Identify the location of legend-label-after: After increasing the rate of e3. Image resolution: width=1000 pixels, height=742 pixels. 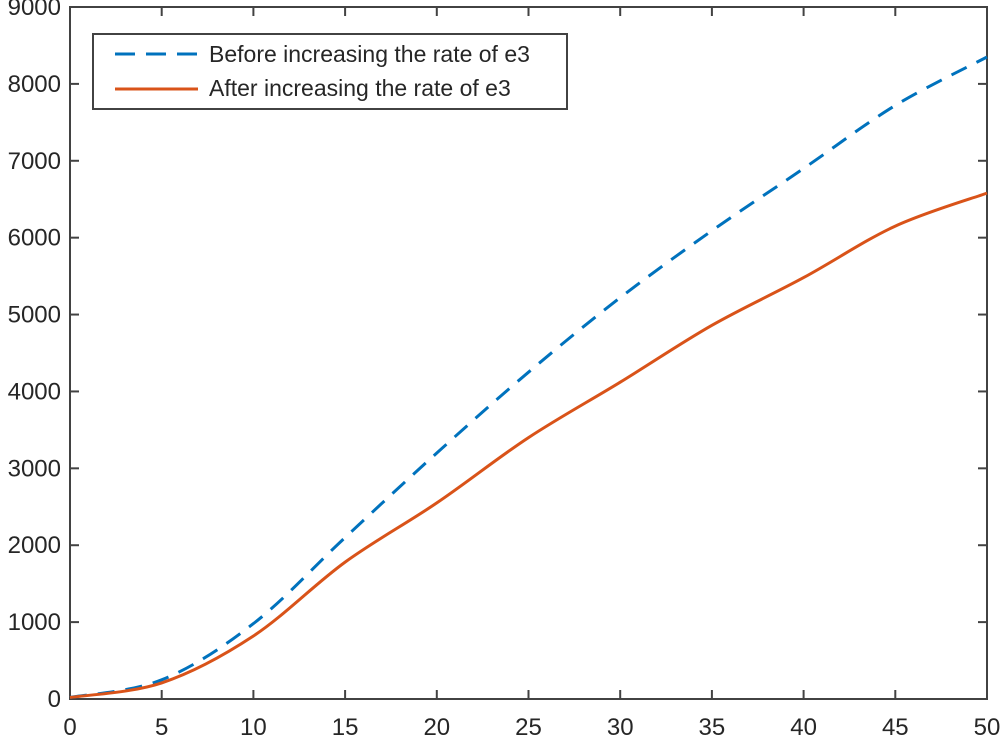
(360, 88).